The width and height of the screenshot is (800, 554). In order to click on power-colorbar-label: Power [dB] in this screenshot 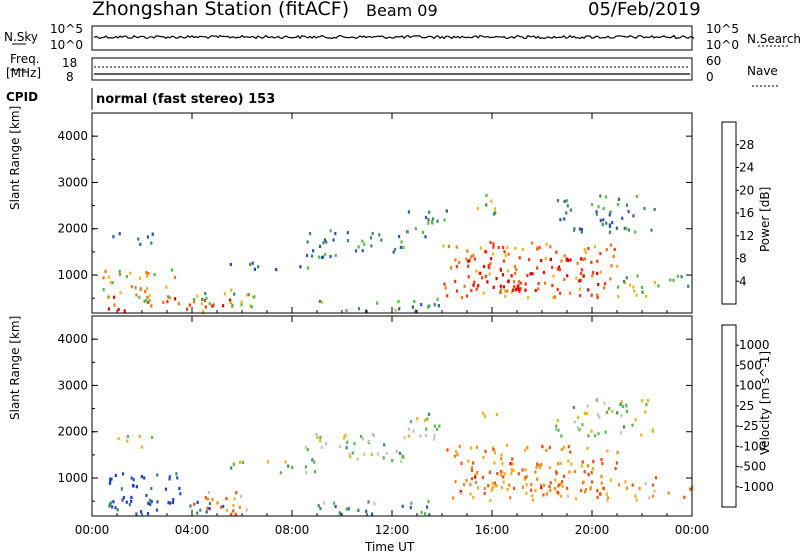, I will do `click(765, 219)`.